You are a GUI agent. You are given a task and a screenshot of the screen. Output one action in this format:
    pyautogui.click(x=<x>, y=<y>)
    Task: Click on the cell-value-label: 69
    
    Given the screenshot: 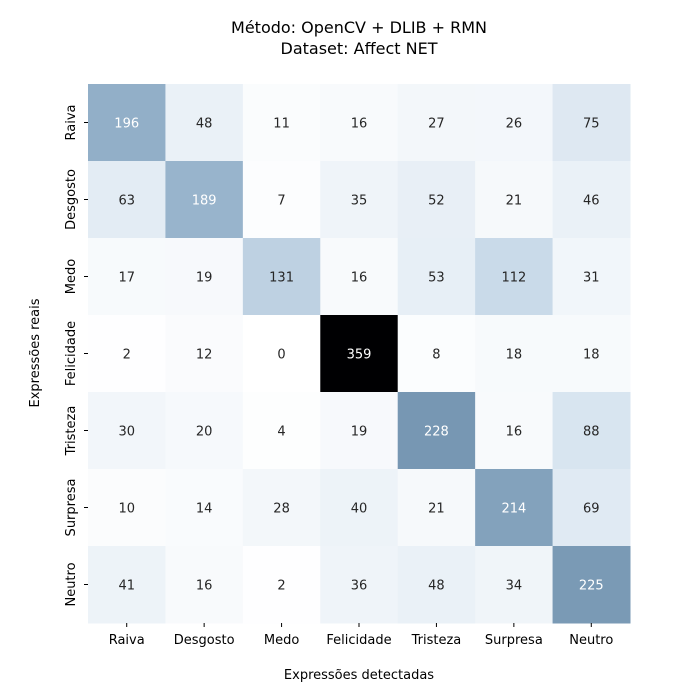 What is the action you would take?
    pyautogui.click(x=591, y=509)
    